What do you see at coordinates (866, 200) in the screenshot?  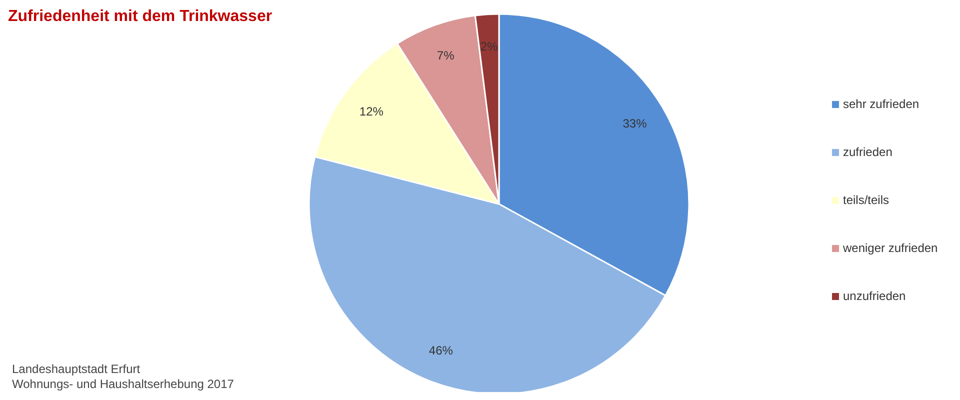 I see `legend-label: teils/teils` at bounding box center [866, 200].